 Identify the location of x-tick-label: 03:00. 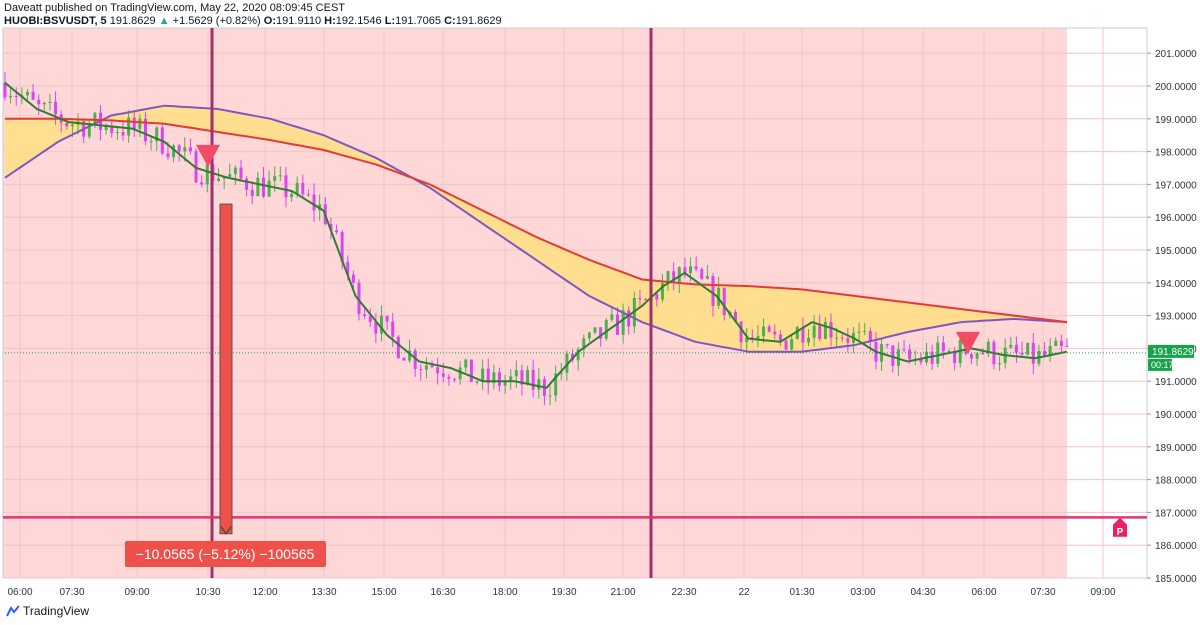
(862, 592).